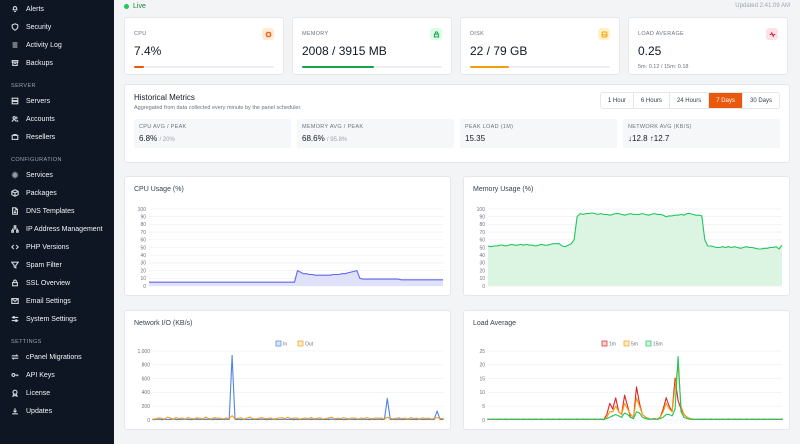 This screenshot has width=800, height=444. What do you see at coordinates (44, 45) in the screenshot?
I see `sidebar-item-label: Activity Log` at bounding box center [44, 45].